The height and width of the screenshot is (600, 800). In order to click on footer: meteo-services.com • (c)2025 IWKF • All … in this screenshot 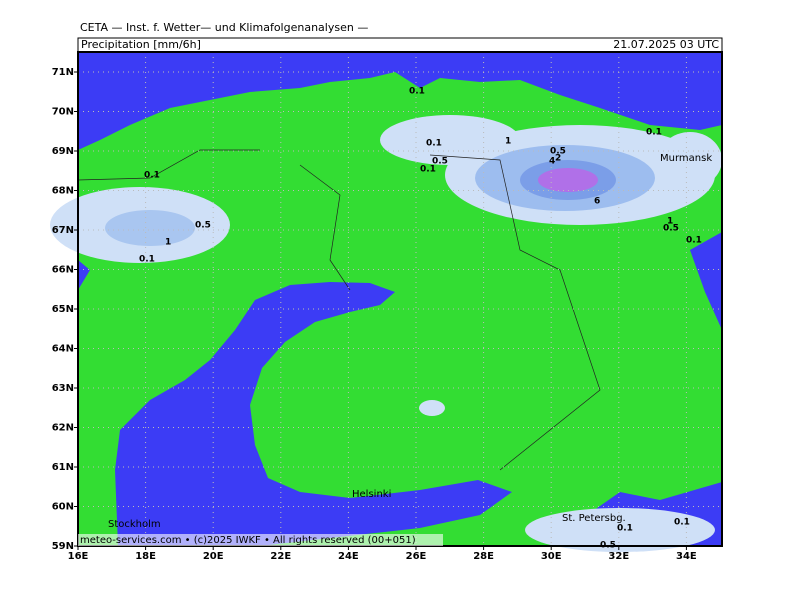, I will do `click(248, 540)`.